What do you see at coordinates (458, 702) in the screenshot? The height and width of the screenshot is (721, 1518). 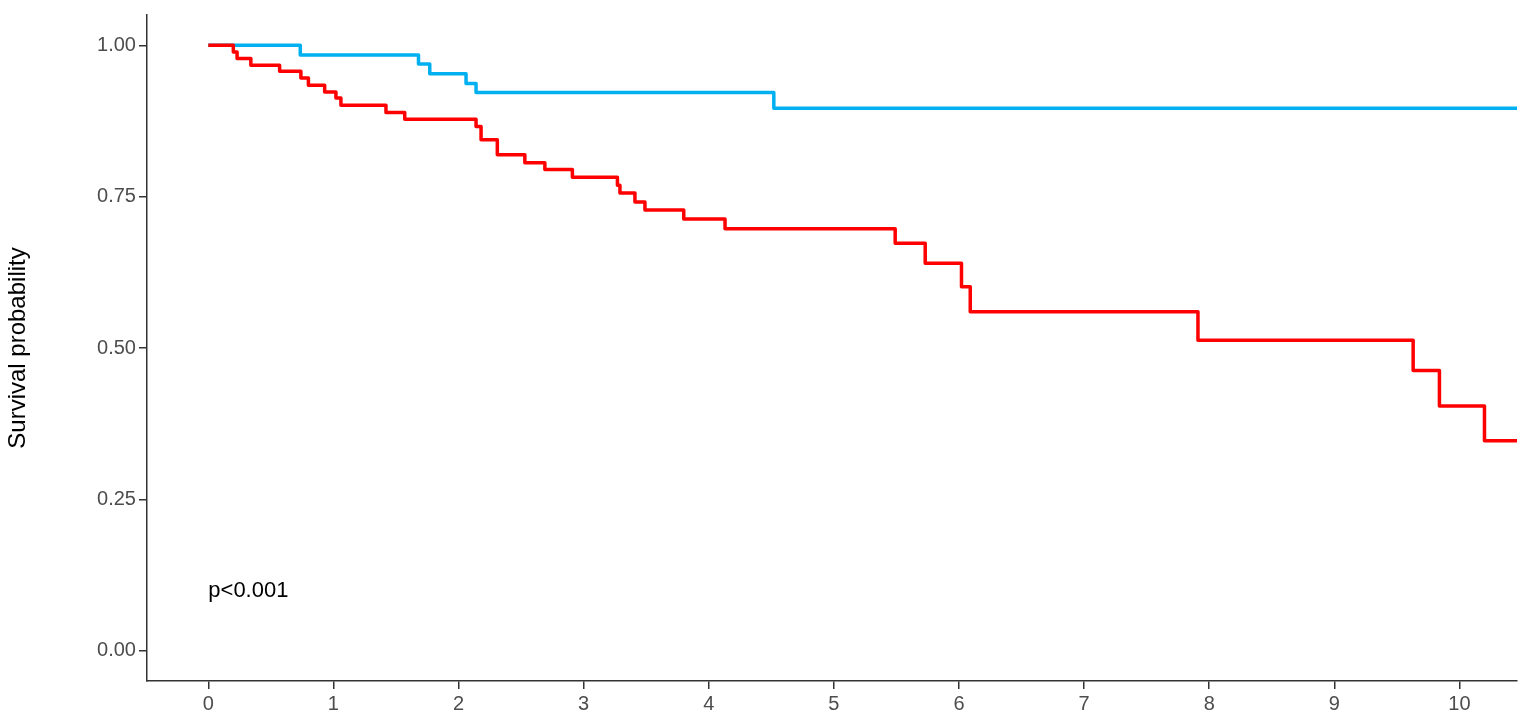 I see `x-tick-label: 2` at bounding box center [458, 702].